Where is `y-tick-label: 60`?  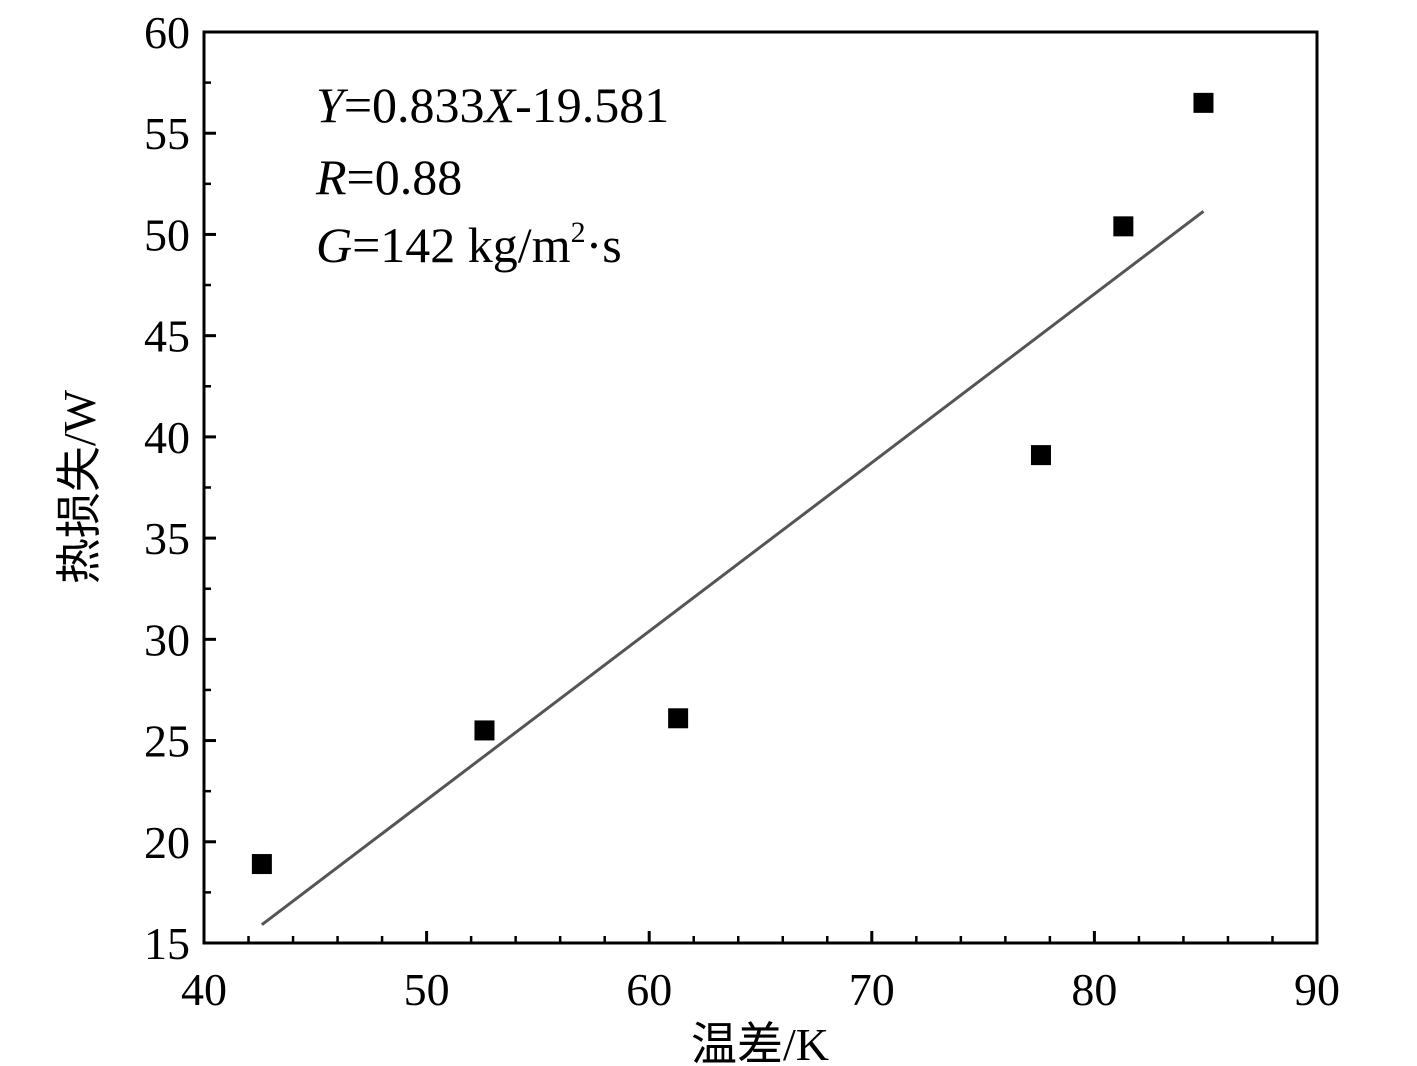 y-tick-label: 60 is located at coordinates (167, 32).